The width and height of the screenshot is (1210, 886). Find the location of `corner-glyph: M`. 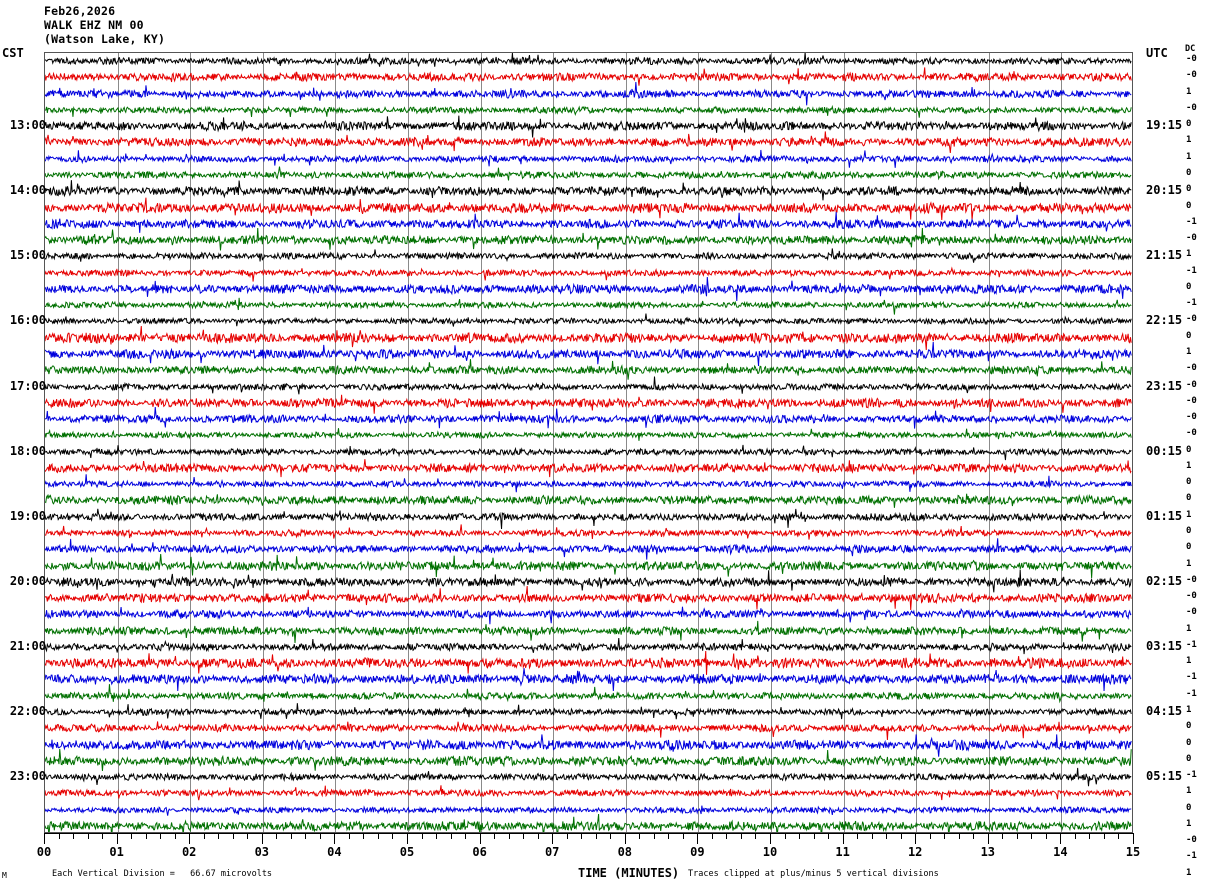

corner-glyph: M is located at coordinates (4, 875).